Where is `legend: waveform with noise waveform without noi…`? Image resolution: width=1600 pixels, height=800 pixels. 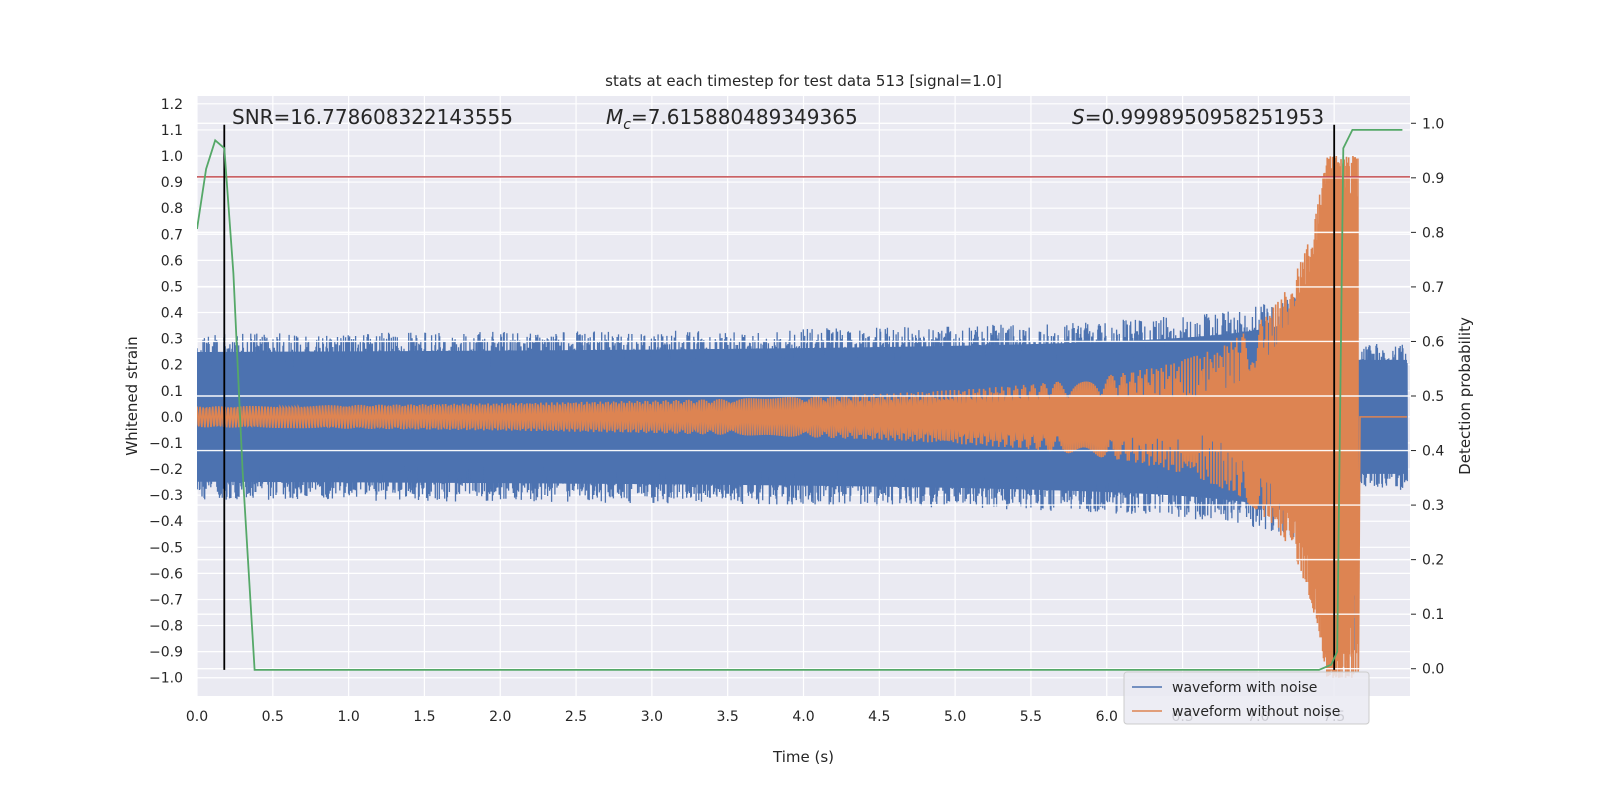
legend: waveform with noise waveform without noi… is located at coordinates (1246, 698).